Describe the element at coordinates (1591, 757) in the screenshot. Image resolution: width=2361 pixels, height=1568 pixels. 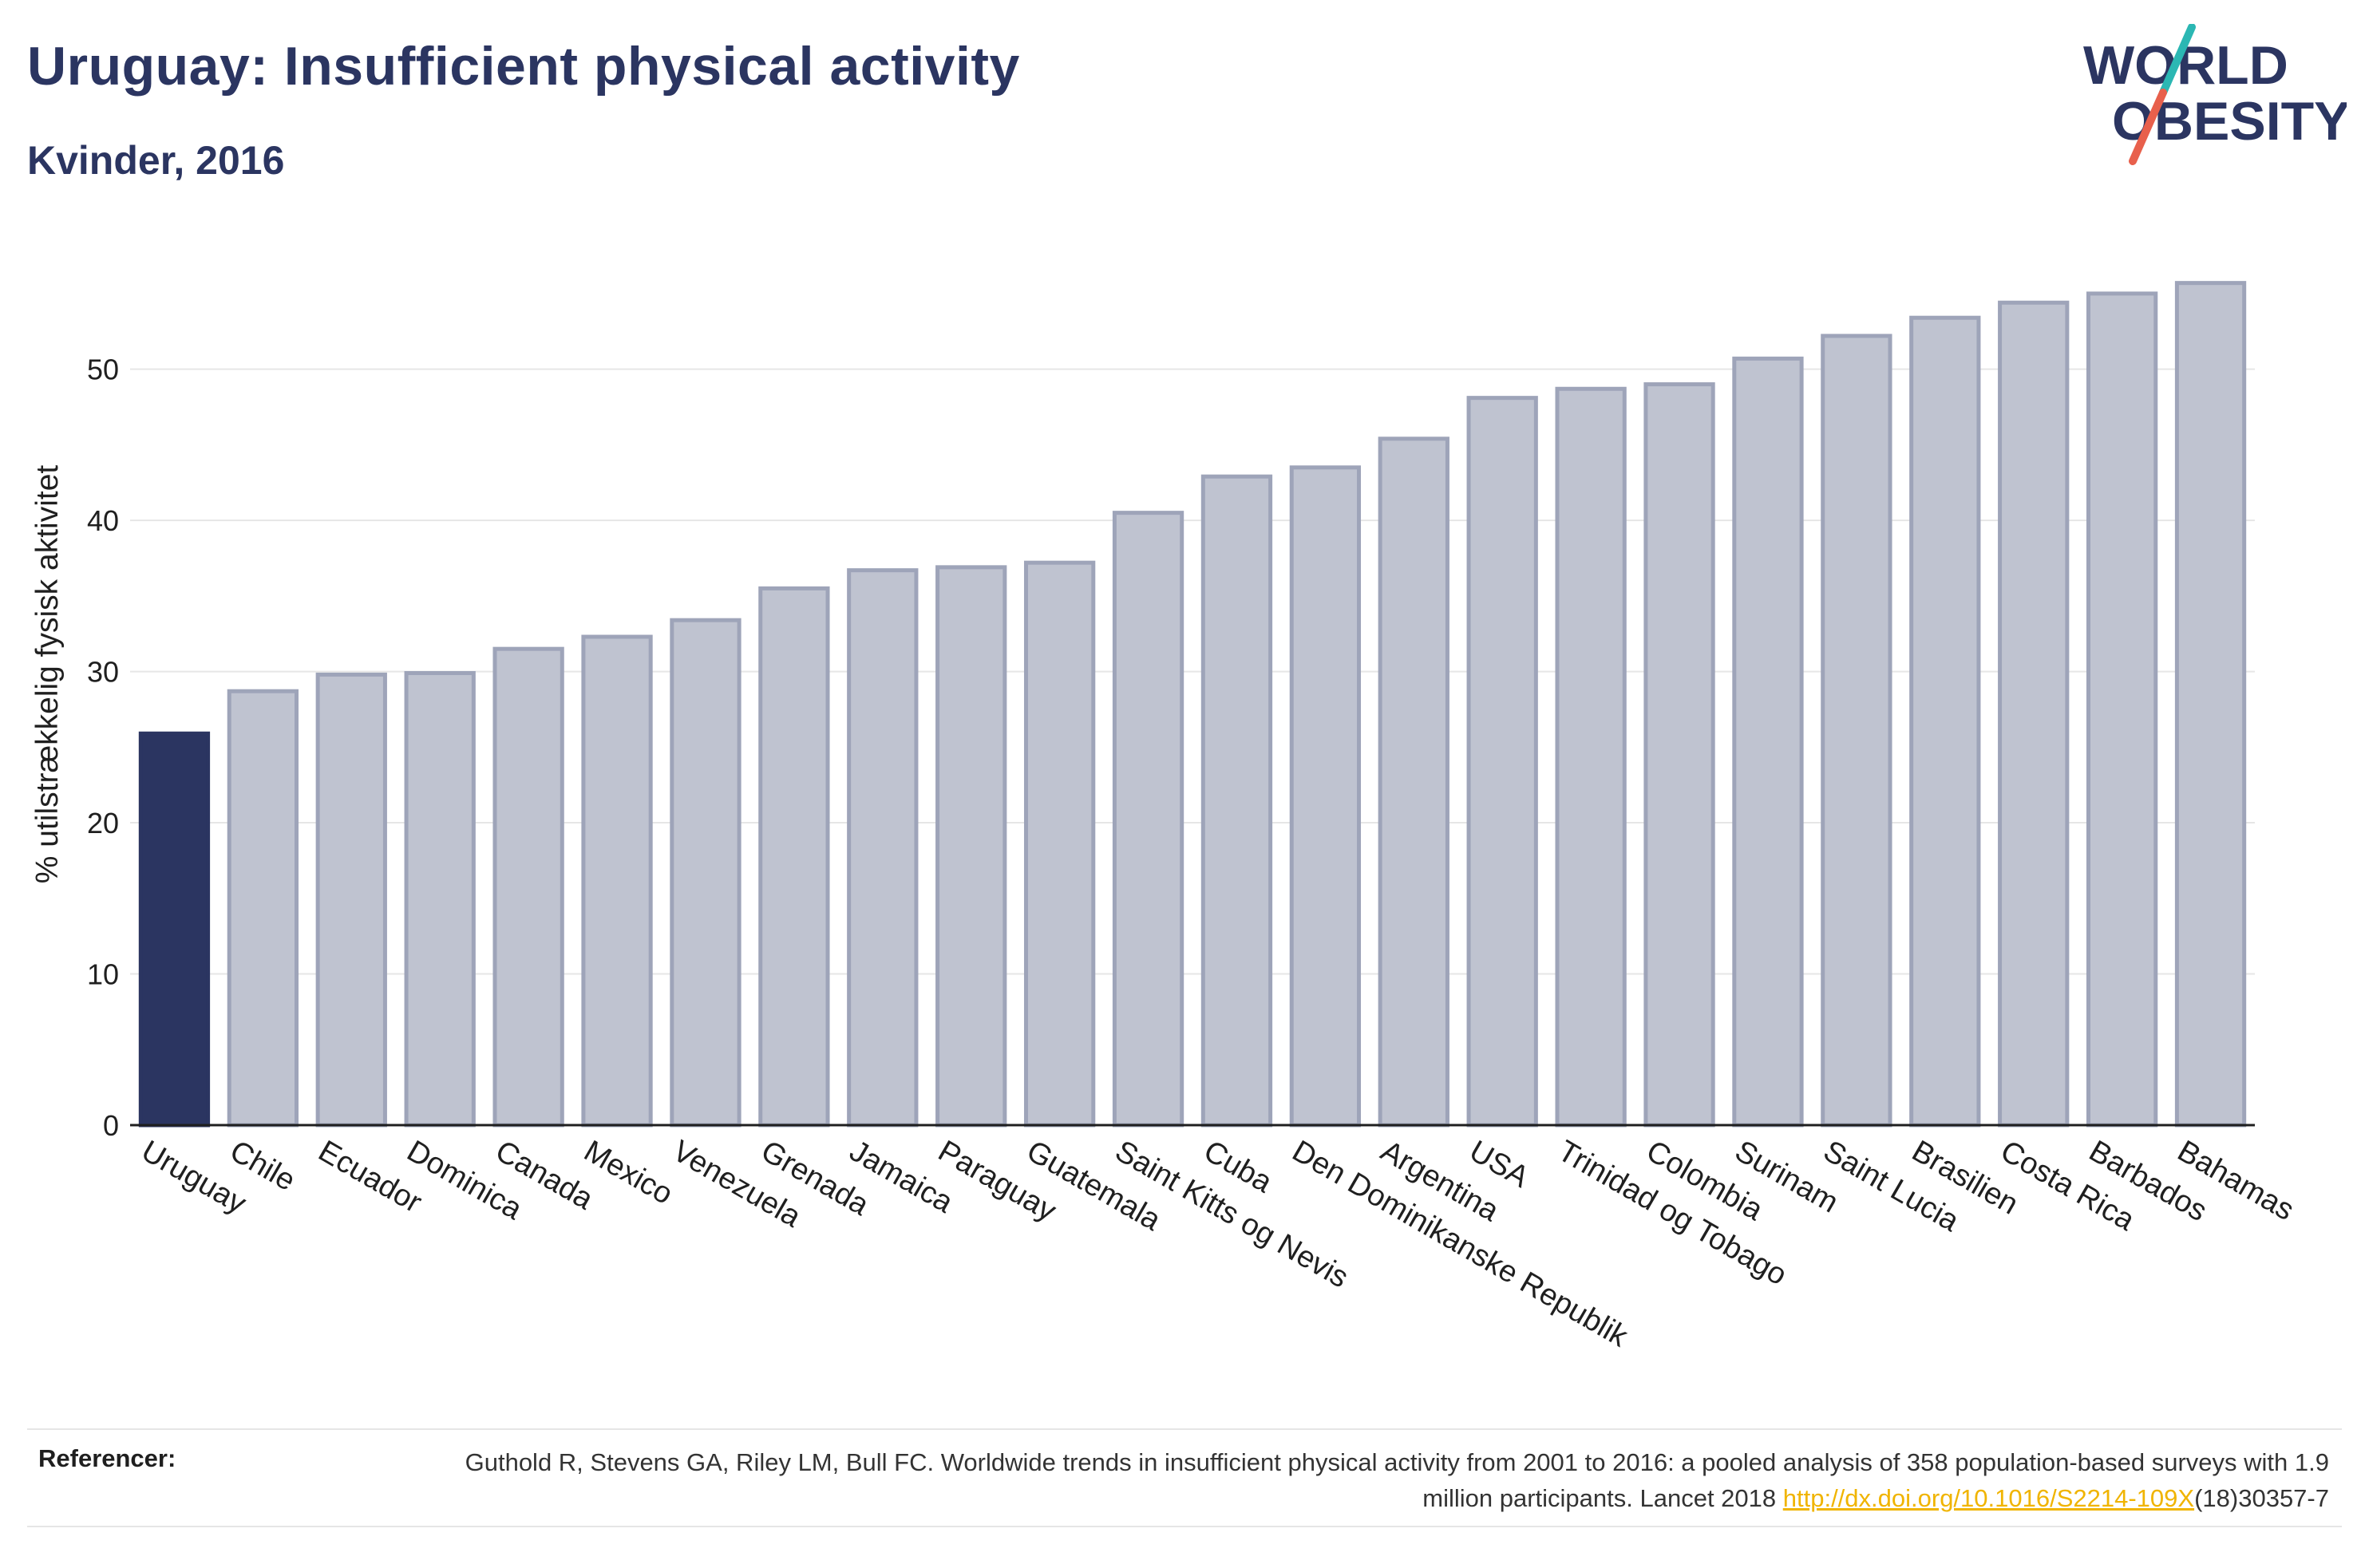
I see `bar-trinidad-og-tobago` at that location.